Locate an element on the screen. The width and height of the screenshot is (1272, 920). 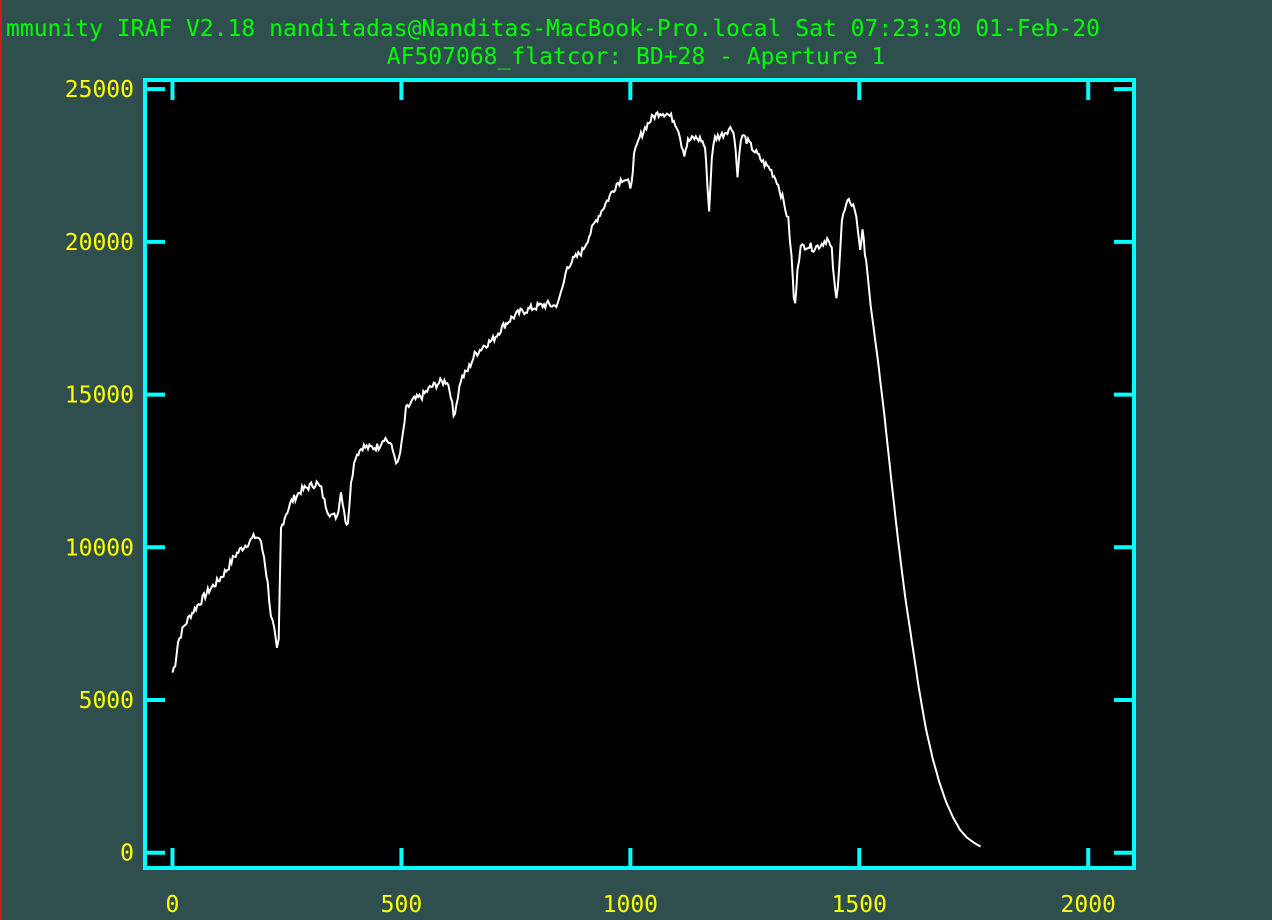
x-tick-label: 1500 is located at coordinates (859, 905).